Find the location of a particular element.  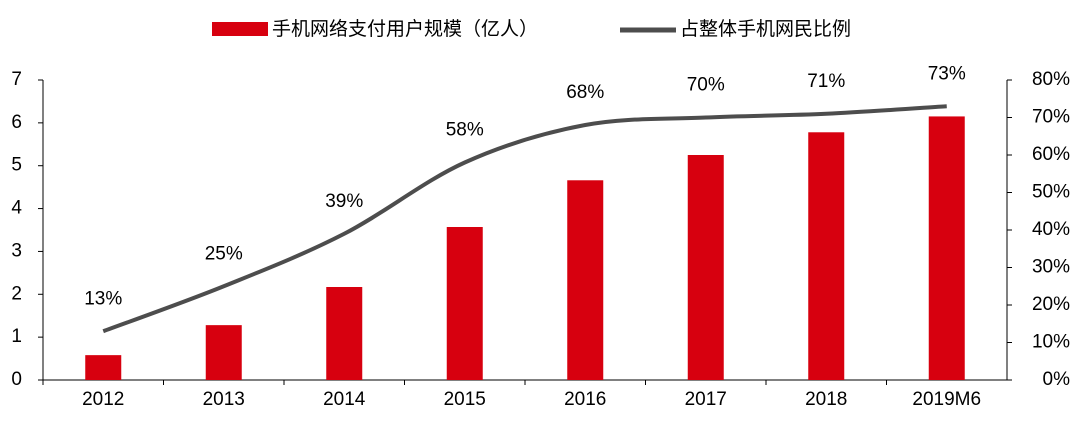

x-tick-label: 2014 is located at coordinates (344, 399).